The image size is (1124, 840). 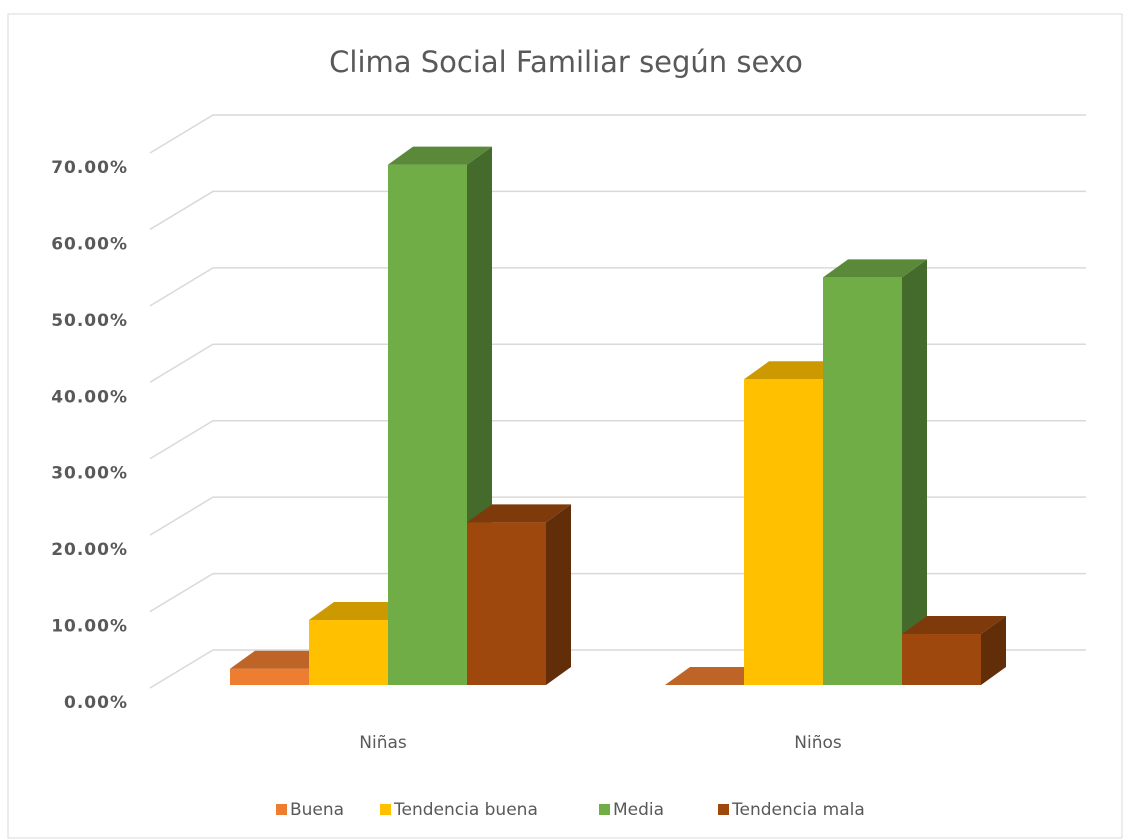 What do you see at coordinates (383, 743) in the screenshot?
I see `x-tick-label: Niñas` at bounding box center [383, 743].